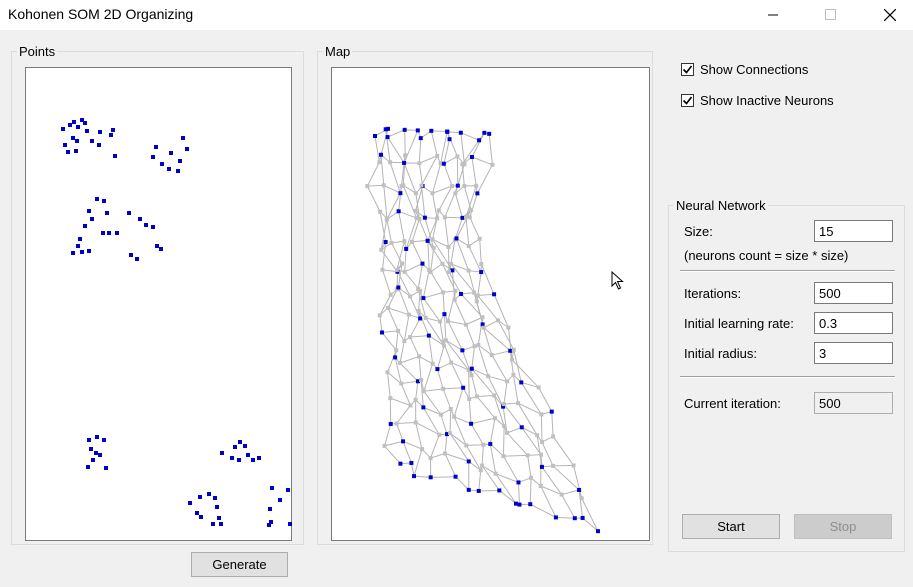 The height and width of the screenshot is (587, 913). What do you see at coordinates (766, 255) in the screenshot?
I see `size-note: (neurons count = size * size)` at bounding box center [766, 255].